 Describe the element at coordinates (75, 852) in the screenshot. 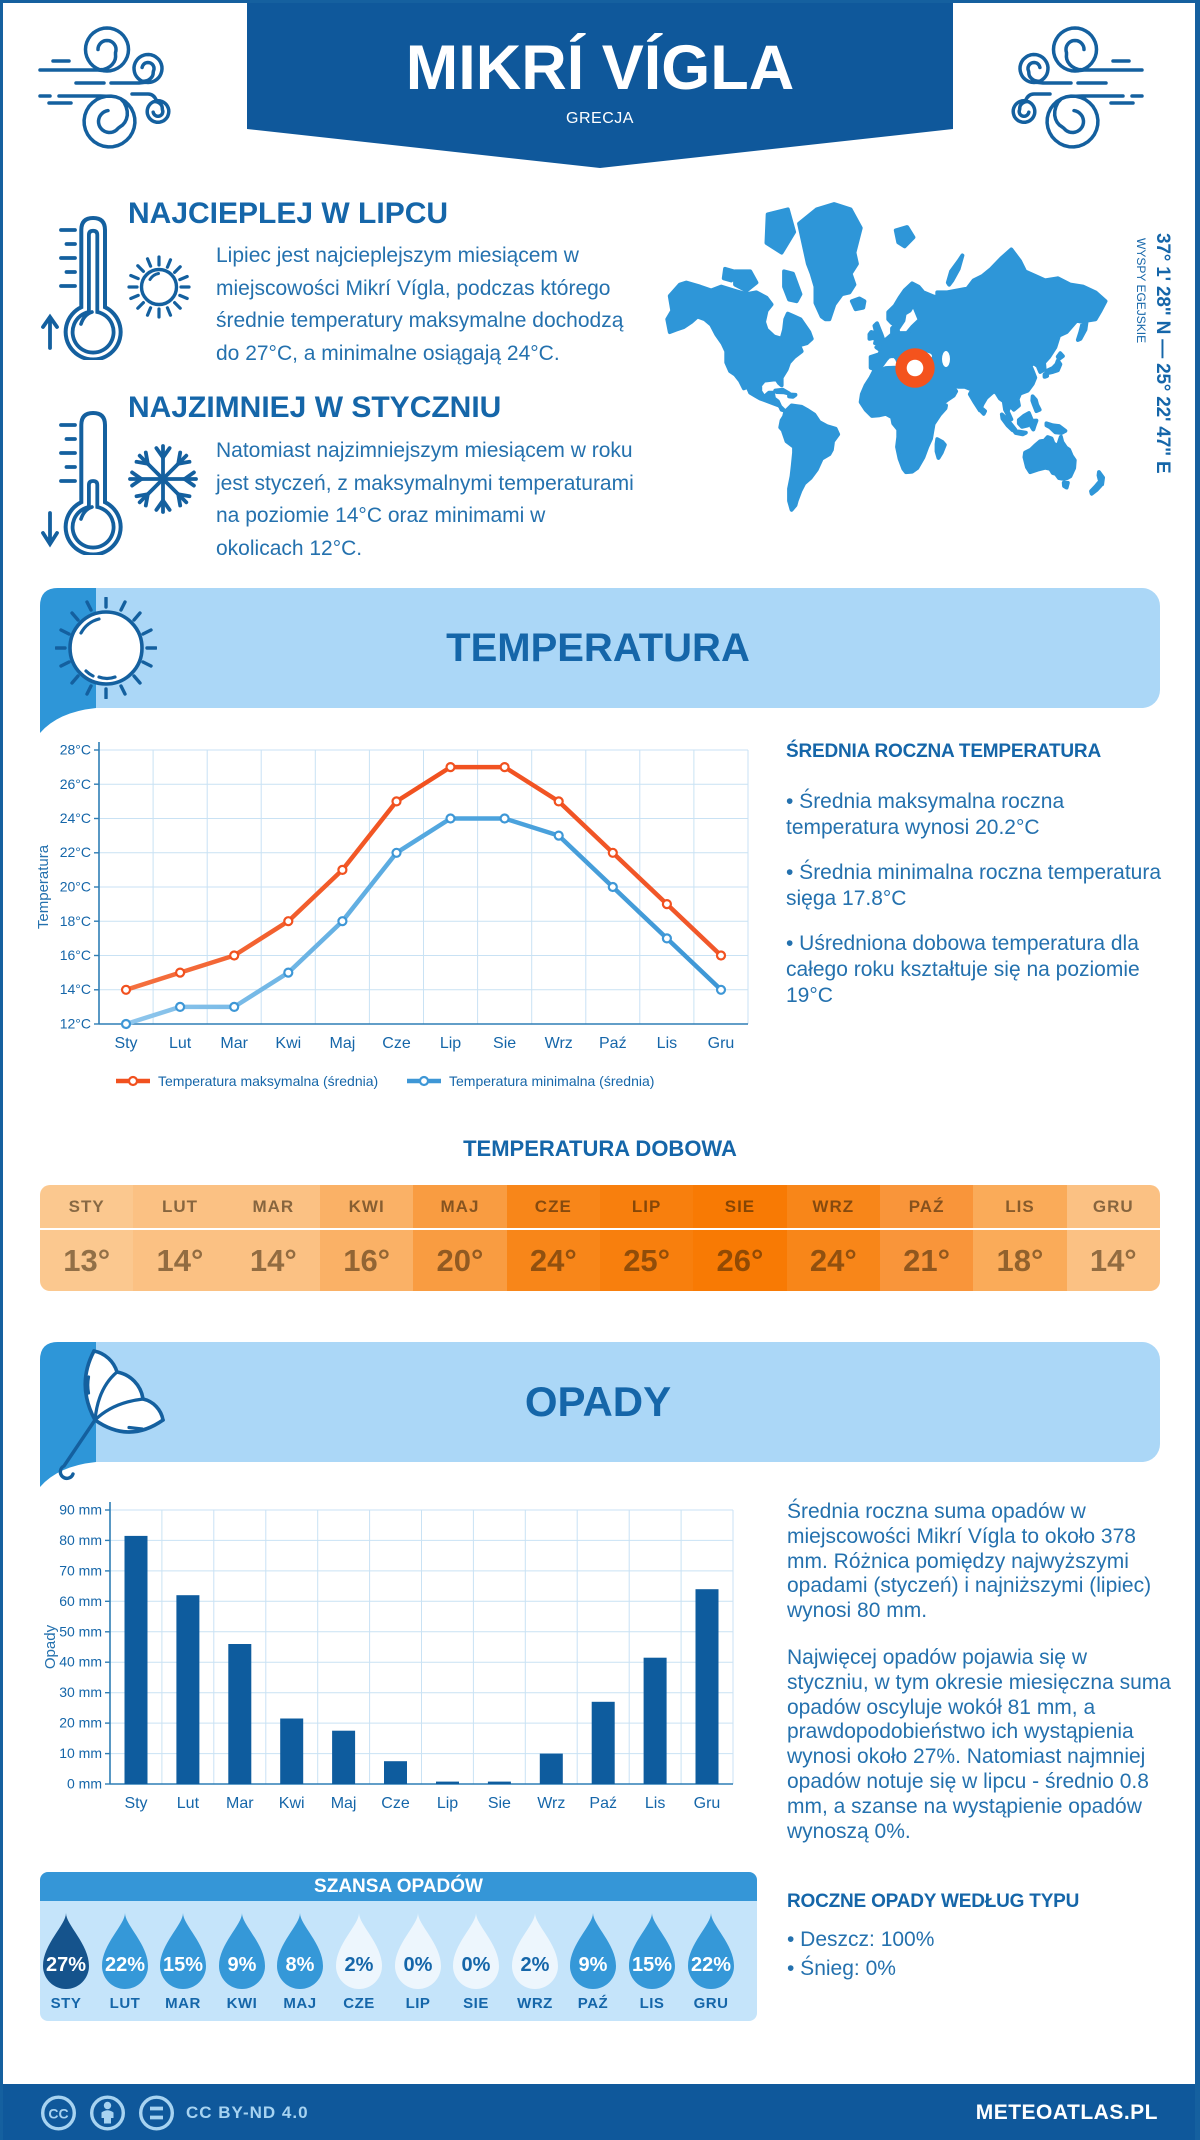

I see `svg-text: 22°C` at that location.